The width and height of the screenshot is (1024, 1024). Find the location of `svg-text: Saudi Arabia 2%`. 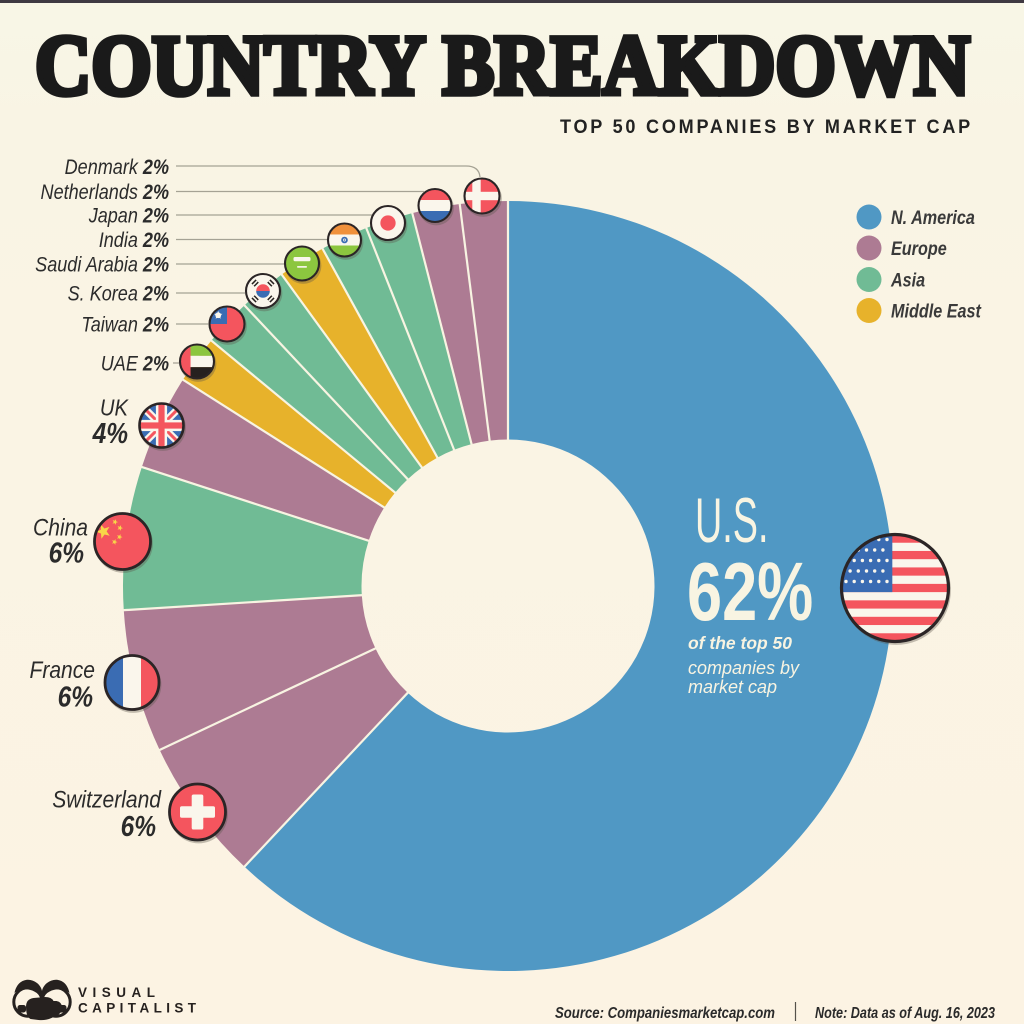

svg-text: Saudi Arabia 2% is located at coordinates (102, 265).